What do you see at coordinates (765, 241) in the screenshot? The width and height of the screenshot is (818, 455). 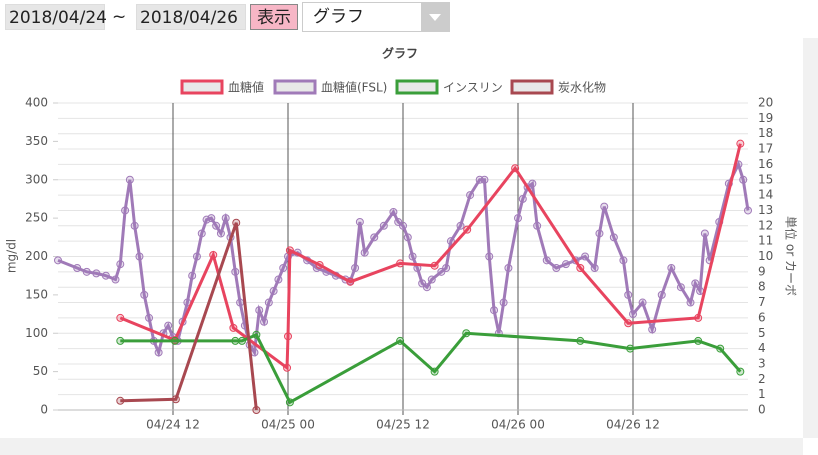 I see `y2-tick-label: 11` at bounding box center [765, 241].